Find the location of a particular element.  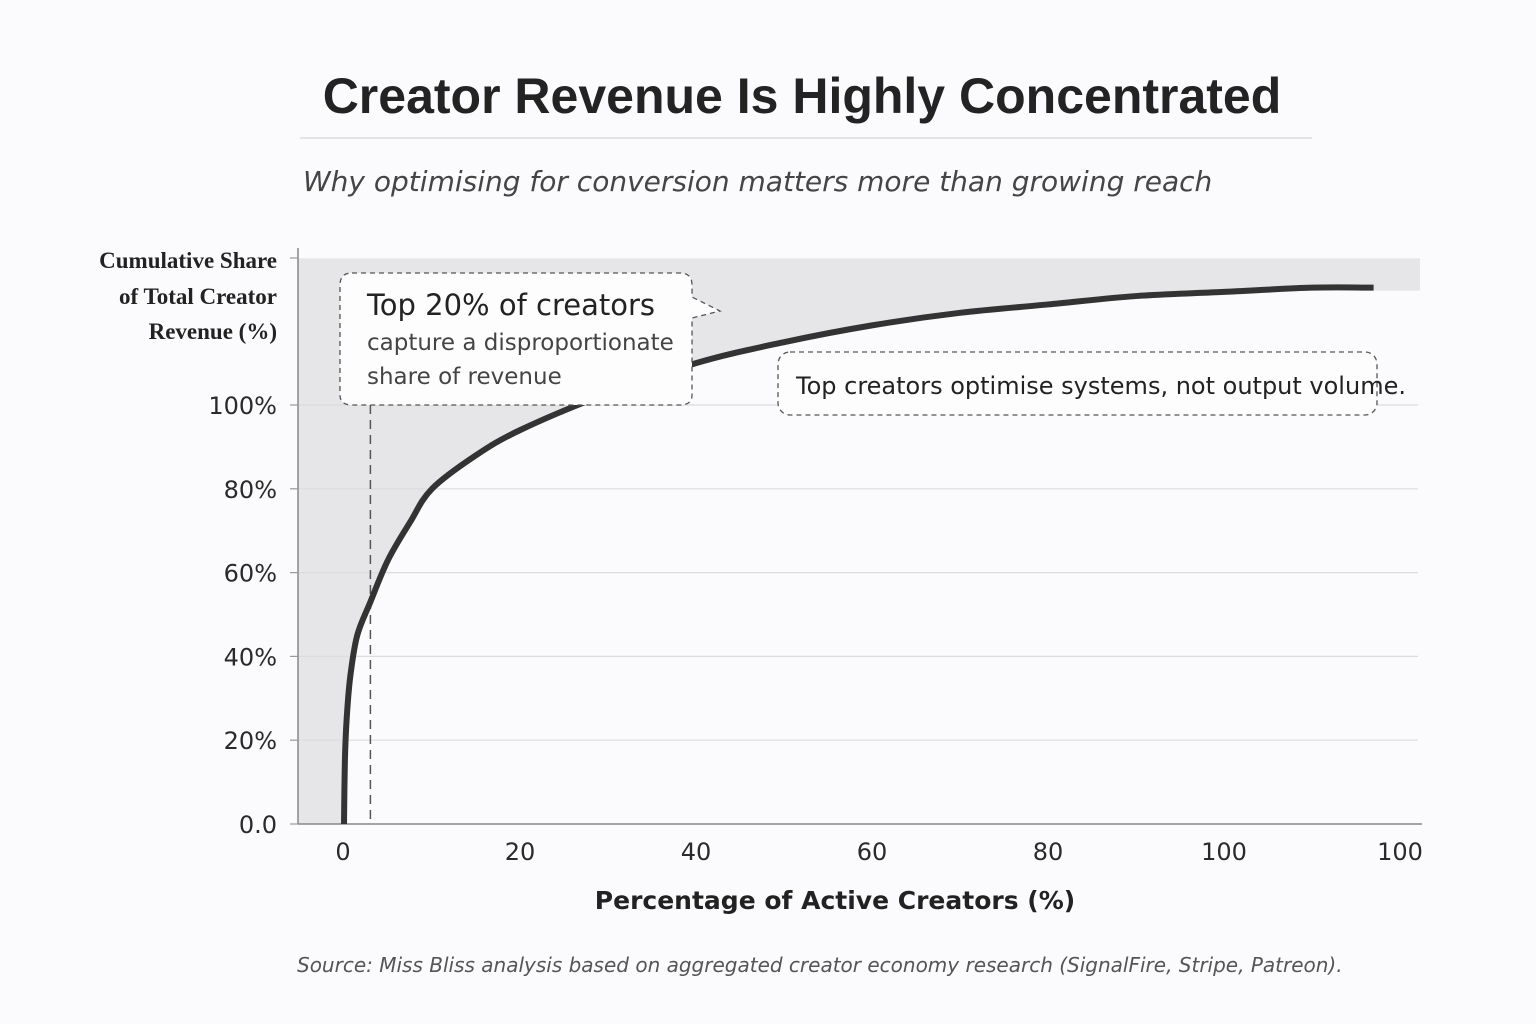

y-tick-label: 20% is located at coordinates (250, 741).